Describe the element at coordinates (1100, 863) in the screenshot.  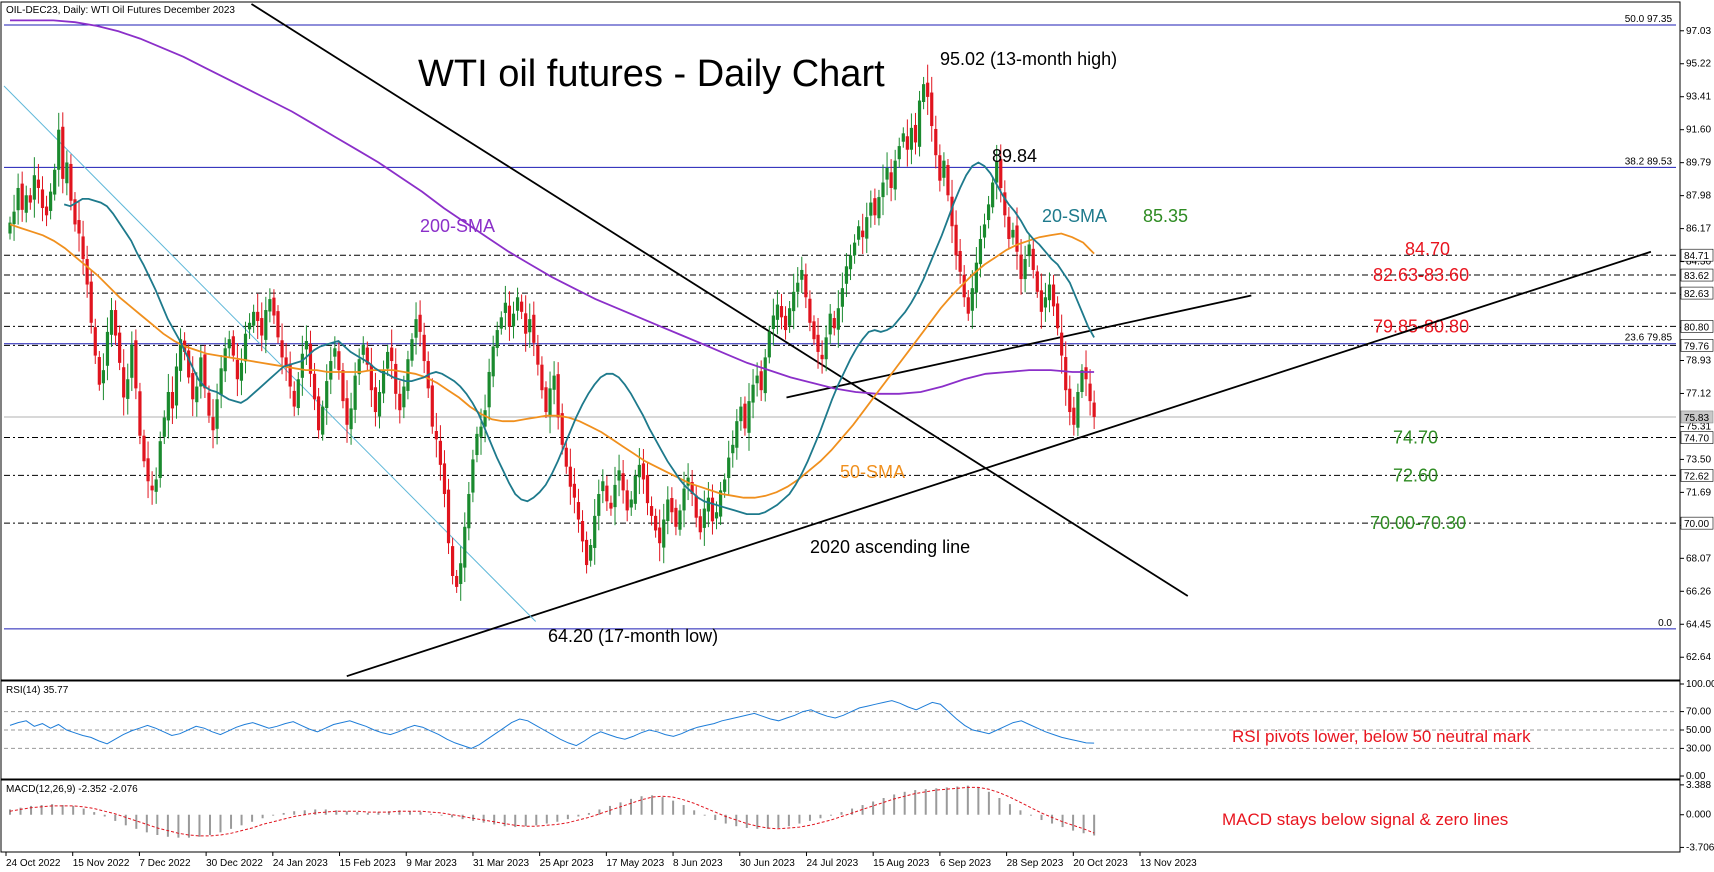
I see `date-label: 20 Oct 2023` at that location.